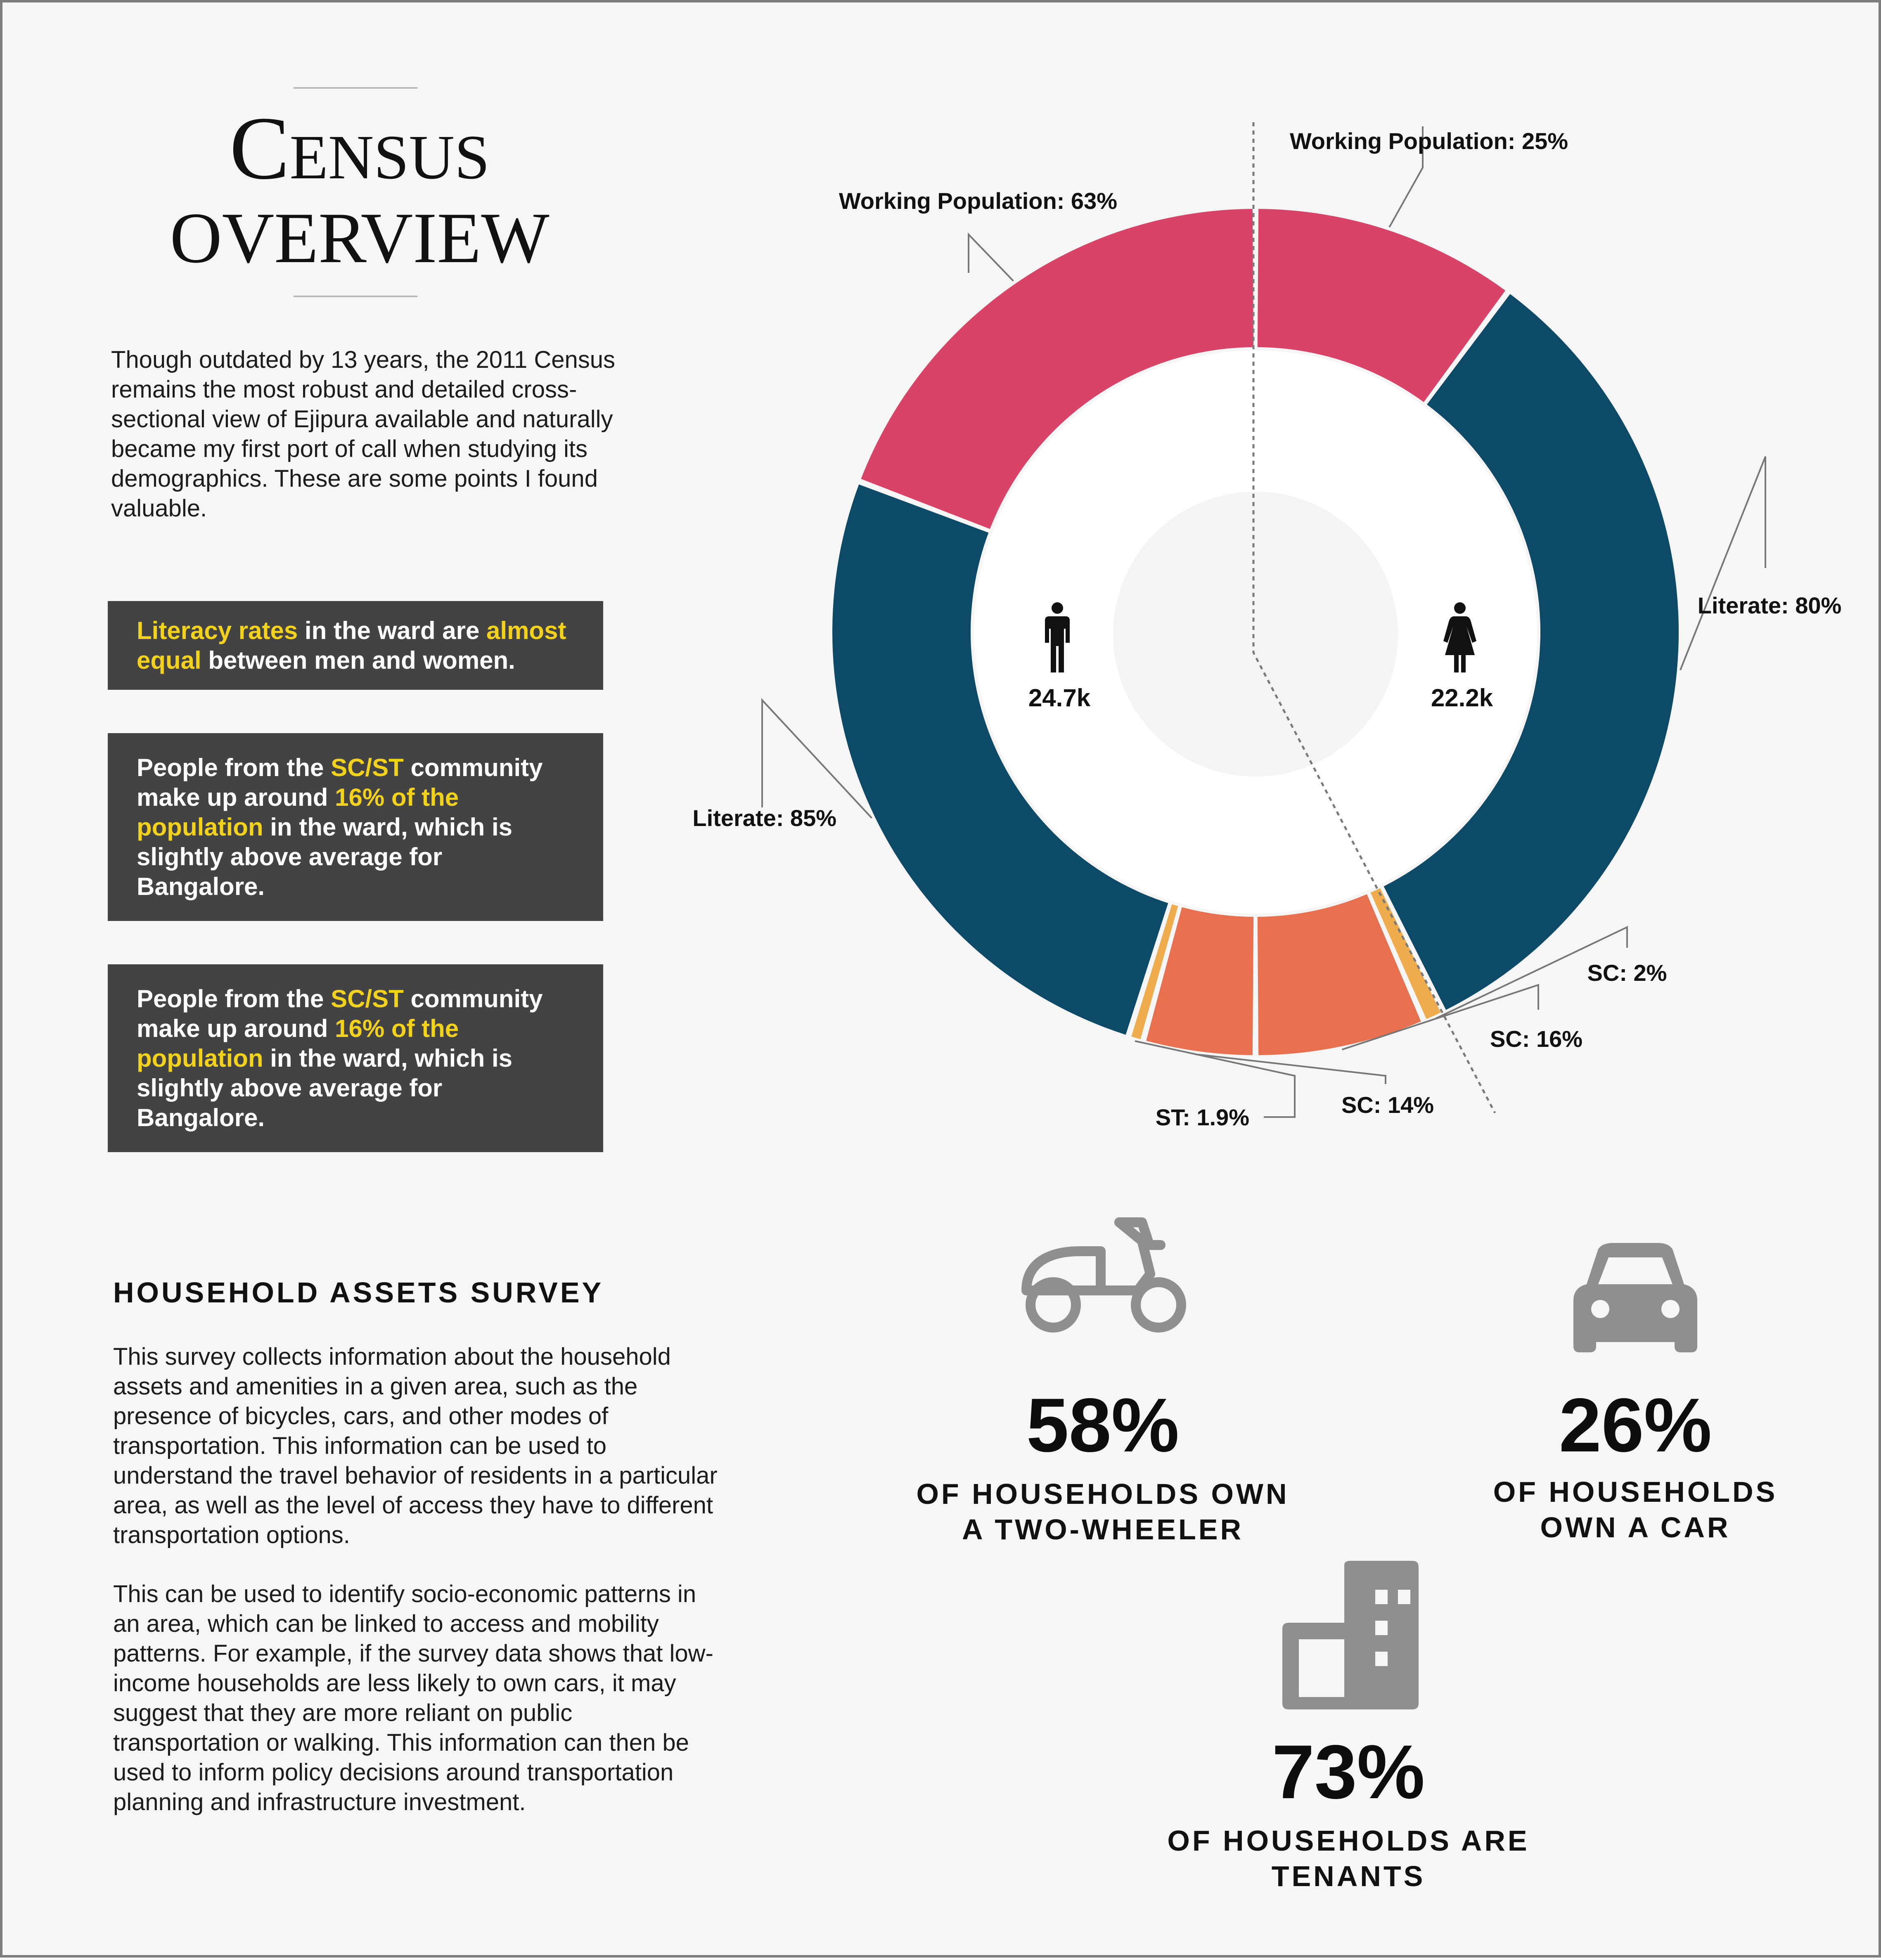 This screenshot has height=1960, width=1881. Describe the element at coordinates (1103, 1529) in the screenshot. I see `caption-line: A TWO-WHEELER` at that location.